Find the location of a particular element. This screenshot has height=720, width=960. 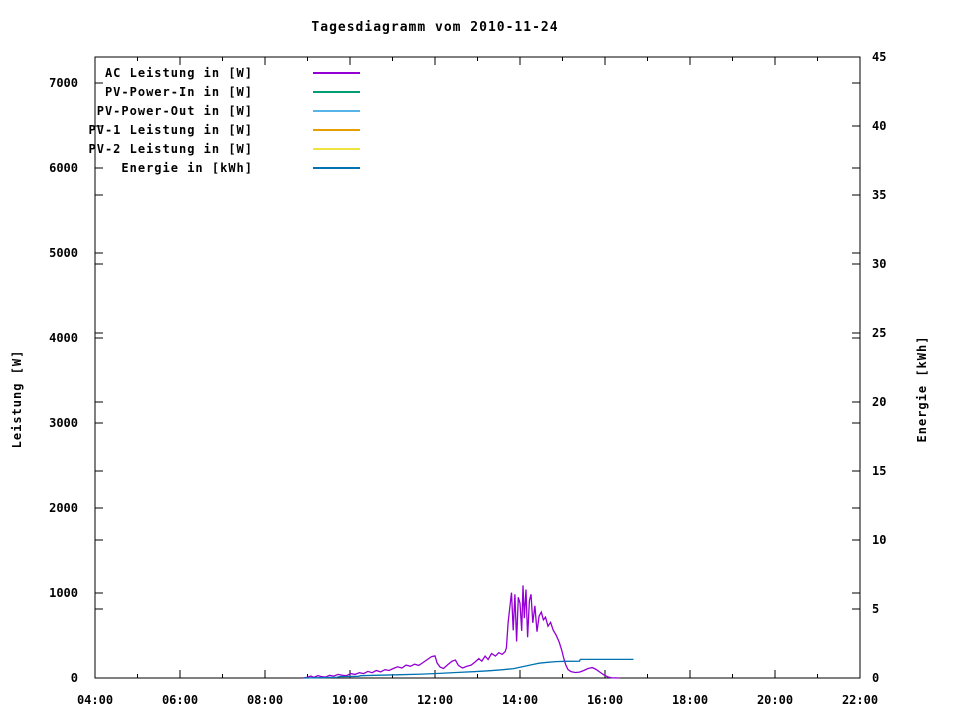

legend-item-pv-power-out: PV-Power-Out in [W] is located at coordinates (200, 111).